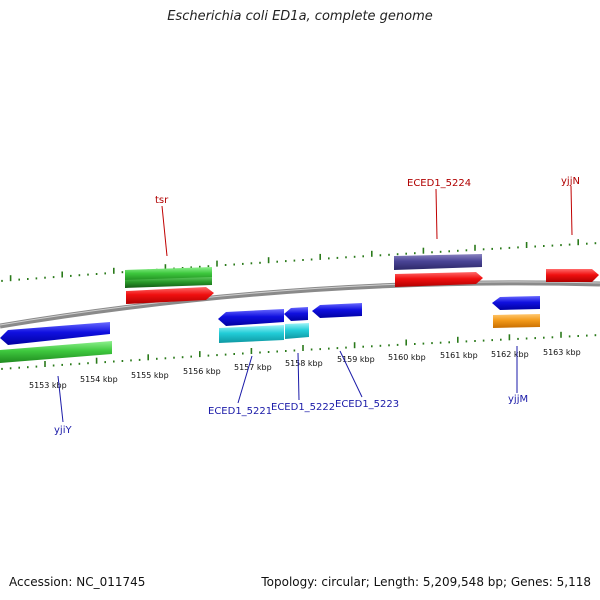  I want to click on eced1-5221-feature-bar, so click(251, 334).